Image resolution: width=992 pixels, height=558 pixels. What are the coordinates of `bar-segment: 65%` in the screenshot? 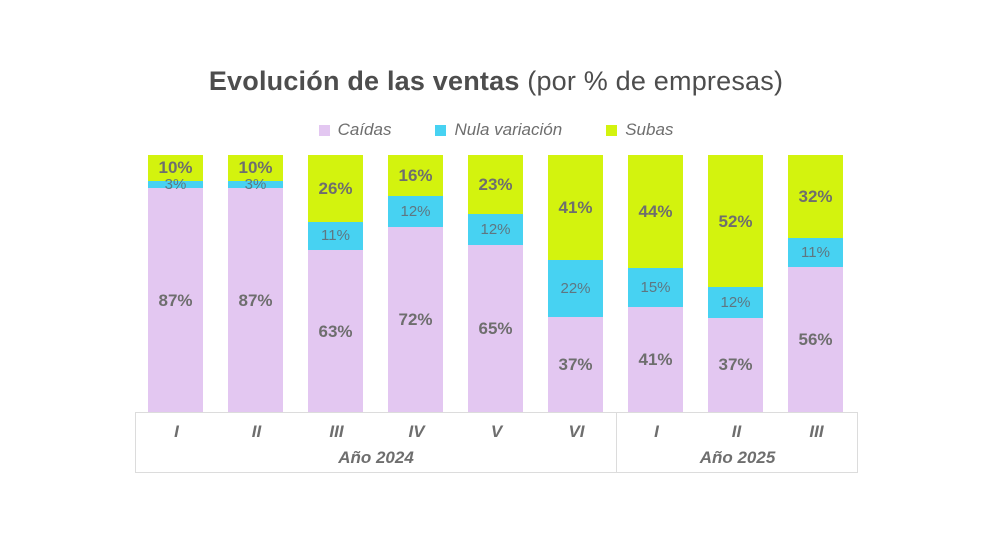 It's located at (495, 328).